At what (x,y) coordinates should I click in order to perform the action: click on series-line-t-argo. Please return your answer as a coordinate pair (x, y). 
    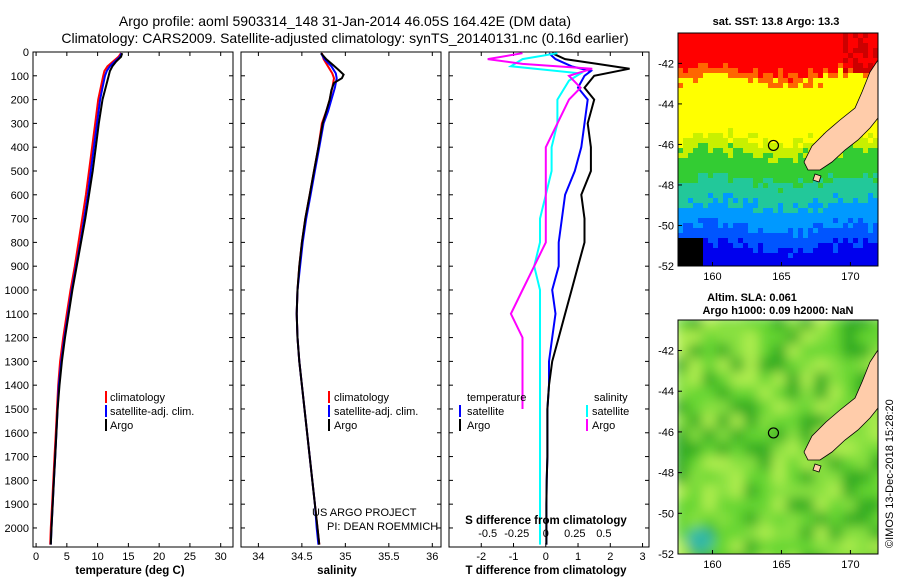
    Looking at the image, I should click on (587, 298).